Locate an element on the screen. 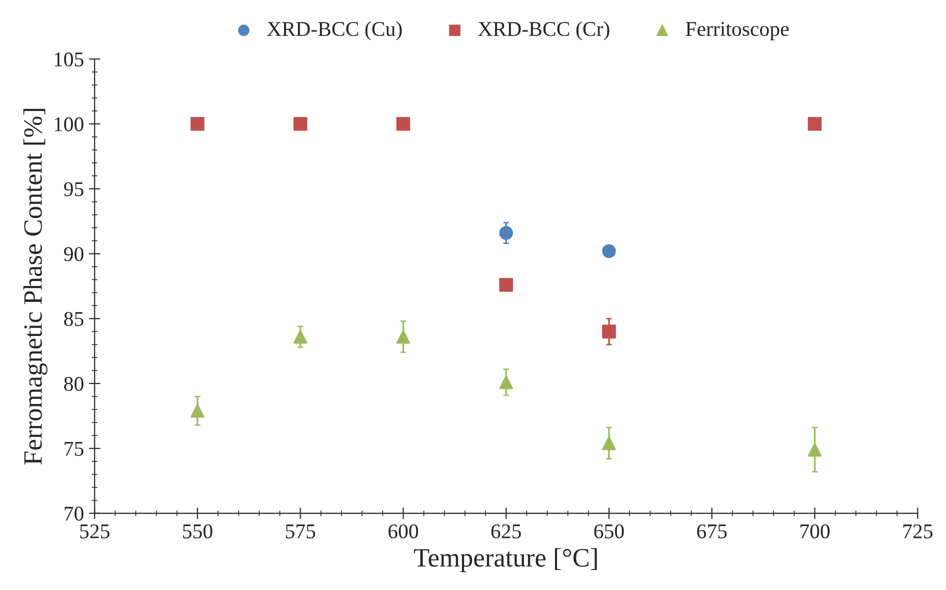 The height and width of the screenshot is (590, 946). y-tick-label: 75 is located at coordinates (74, 449).